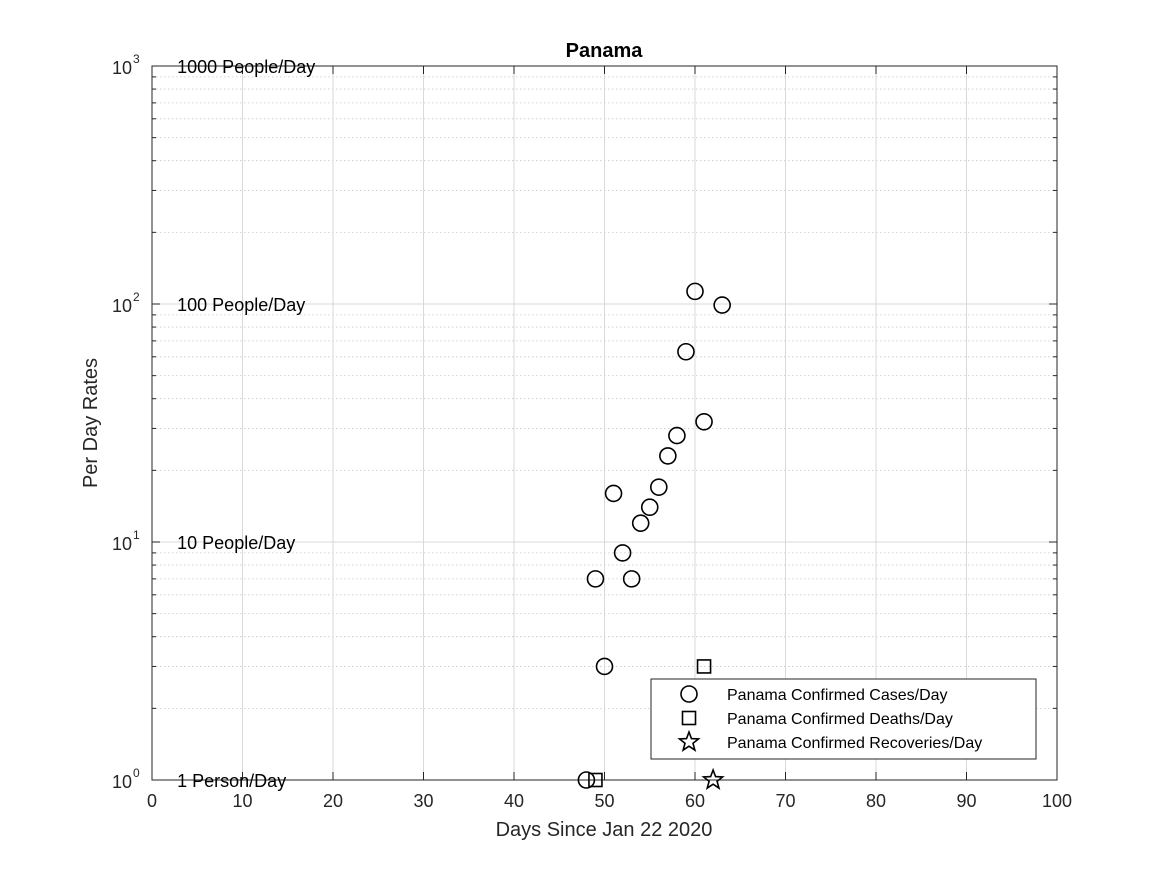 This screenshot has width=1167, height=875. Describe the element at coordinates (854, 743) in the screenshot. I see `legend-label: Panama Confirmed Recoveries/Day` at that location.